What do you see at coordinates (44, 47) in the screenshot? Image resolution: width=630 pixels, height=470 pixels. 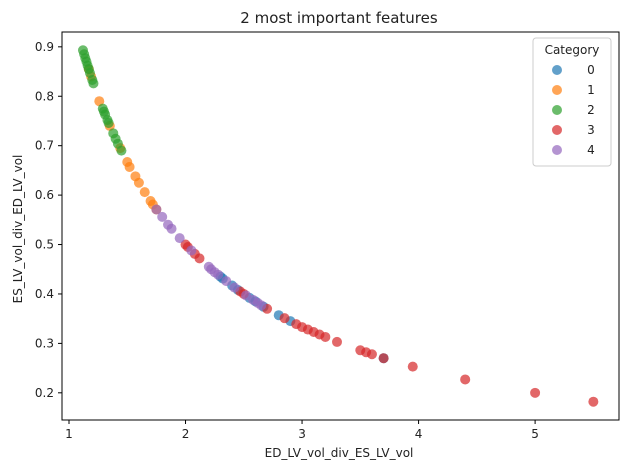 I see `y-tick-label: 0.9` at bounding box center [44, 47].